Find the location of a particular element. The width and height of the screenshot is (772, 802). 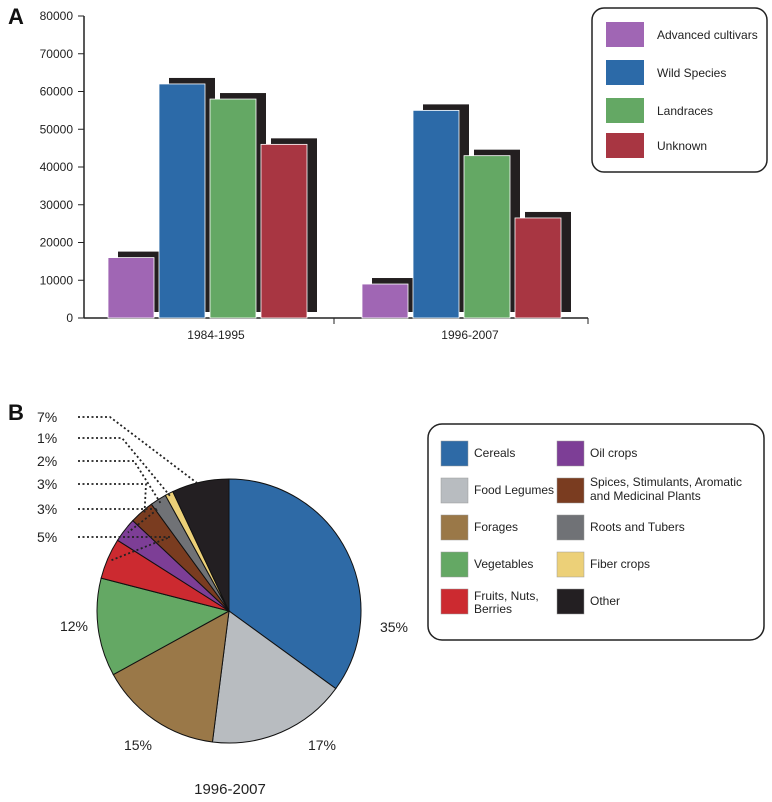

pie-legend-label: Food Legumes is located at coordinates (514, 490).